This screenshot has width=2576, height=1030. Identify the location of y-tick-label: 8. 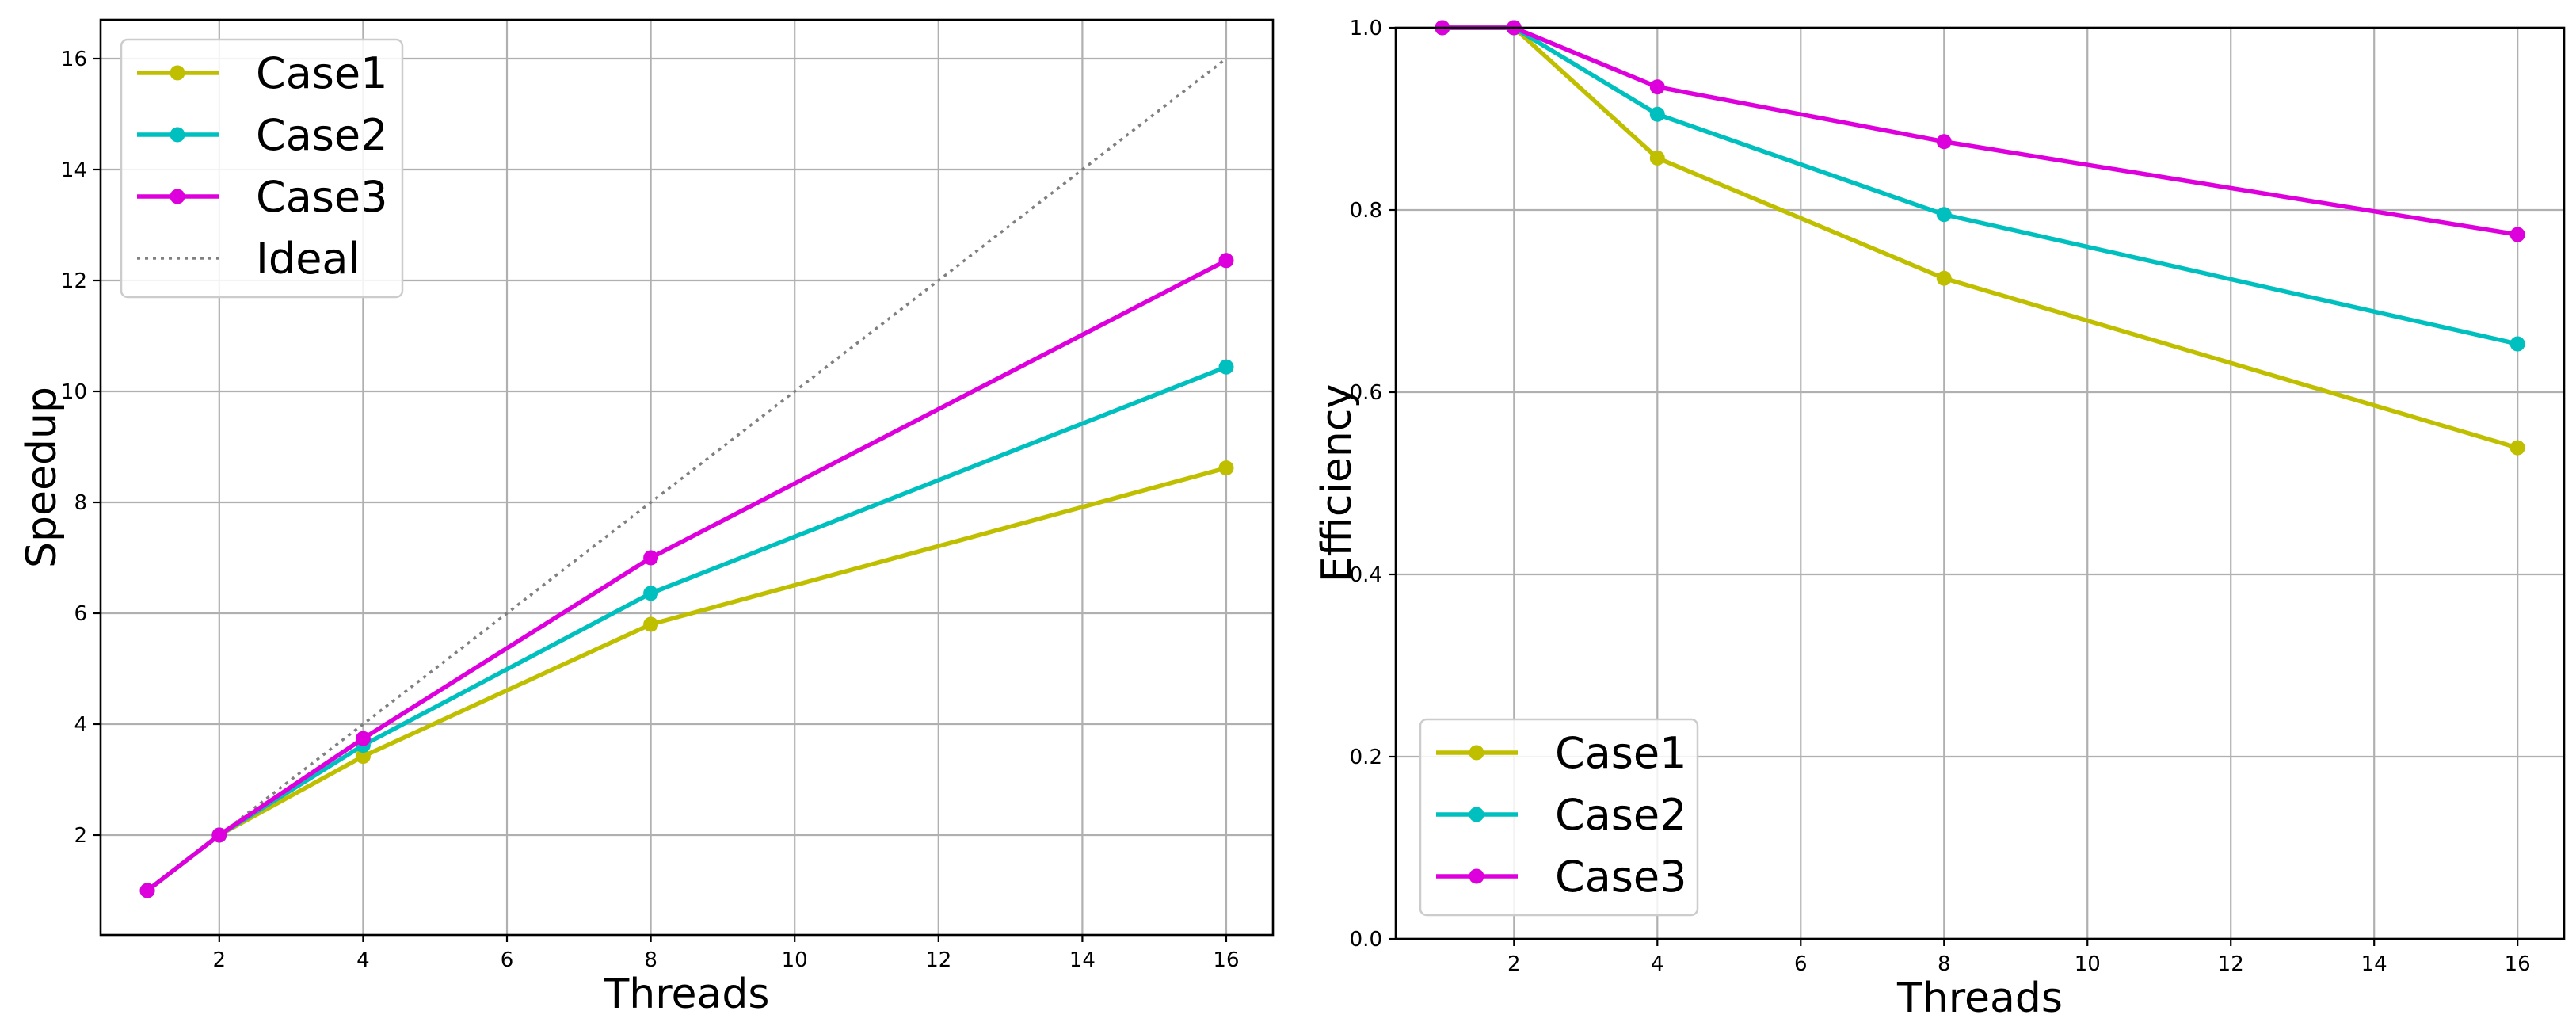
(80, 503).